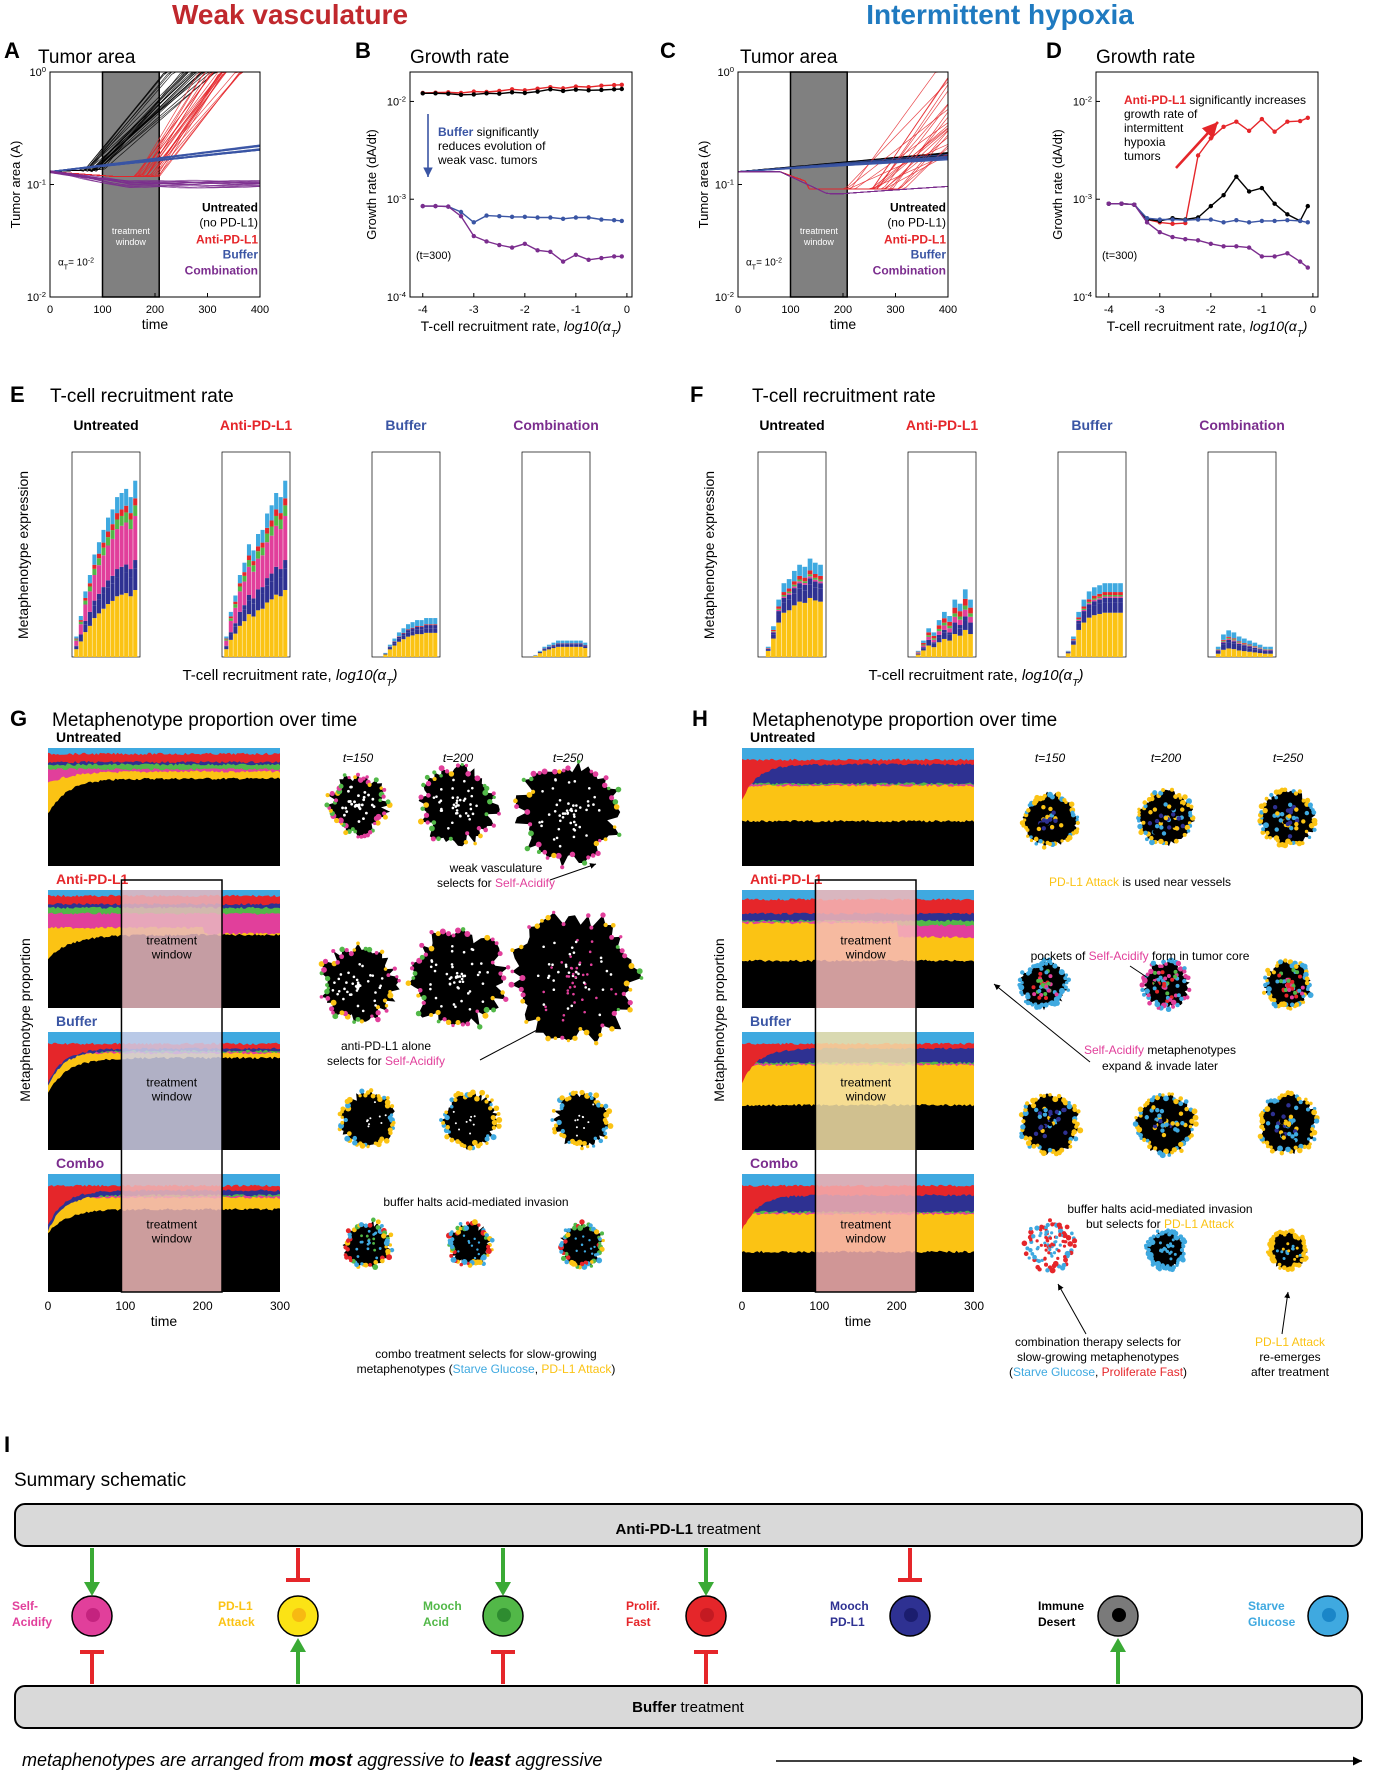 The height and width of the screenshot is (1776, 1382). I want to click on y-tick-label: 10-4, so click(1083, 297).